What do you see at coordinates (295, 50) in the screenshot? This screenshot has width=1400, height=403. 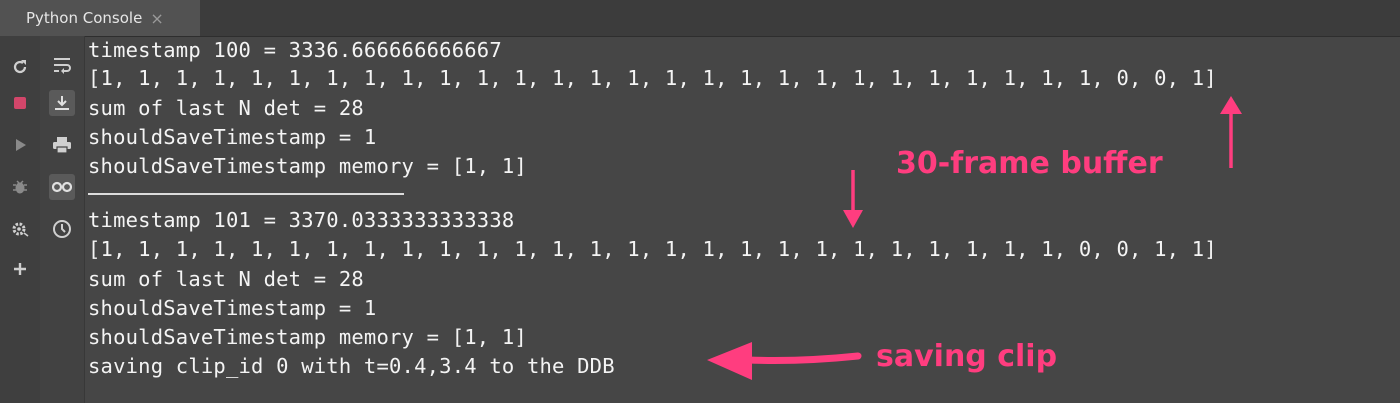 I see `console-line: timestamp 100 = 3336.666666666667` at bounding box center [295, 50].